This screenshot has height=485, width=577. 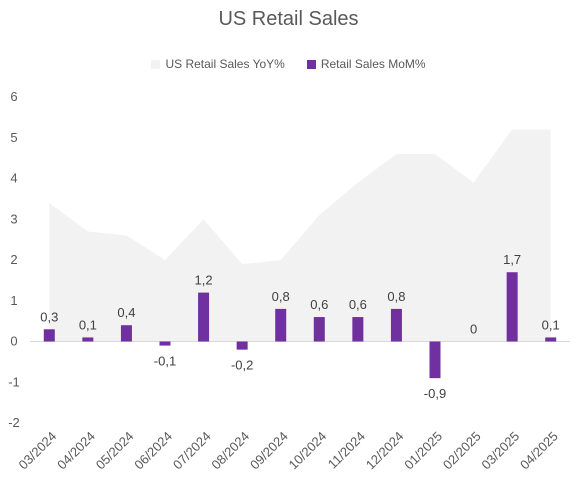 What do you see at coordinates (76, 451) in the screenshot?
I see `x-tick-label: 04/2024` at bounding box center [76, 451].